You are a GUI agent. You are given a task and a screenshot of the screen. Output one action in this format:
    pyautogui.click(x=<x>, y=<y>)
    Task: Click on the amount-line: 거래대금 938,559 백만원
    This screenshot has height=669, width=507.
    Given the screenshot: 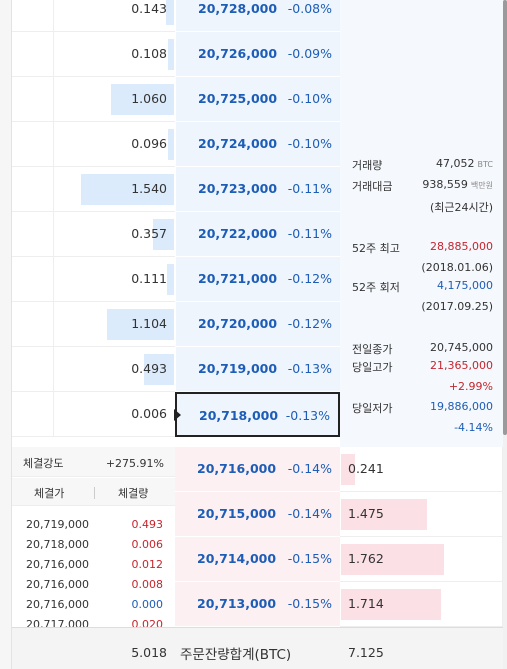 What is the action you would take?
    pyautogui.click(x=422, y=186)
    